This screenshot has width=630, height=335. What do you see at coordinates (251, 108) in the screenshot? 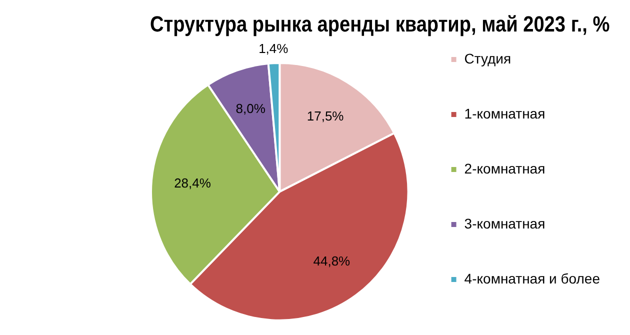
I see `data-label: 8,0%` at bounding box center [251, 108].